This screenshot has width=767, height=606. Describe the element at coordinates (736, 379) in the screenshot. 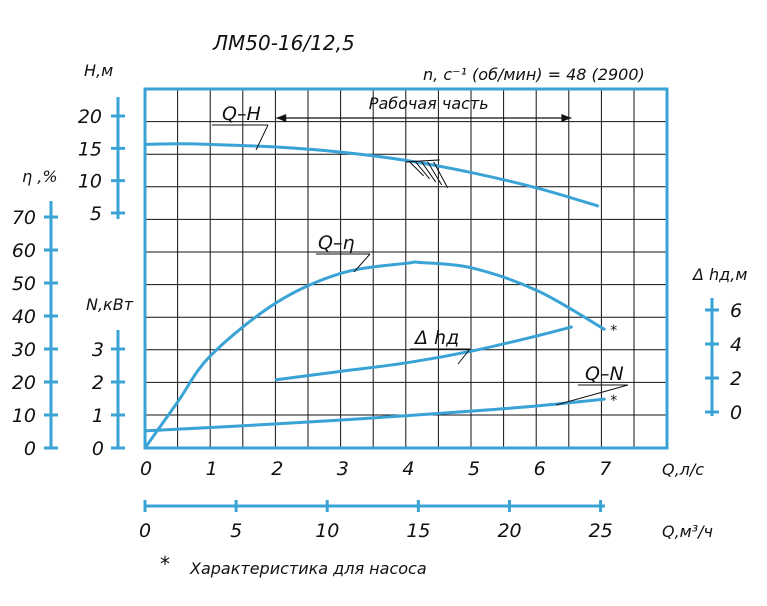

I see `npsh-tick-label: 2` at that location.